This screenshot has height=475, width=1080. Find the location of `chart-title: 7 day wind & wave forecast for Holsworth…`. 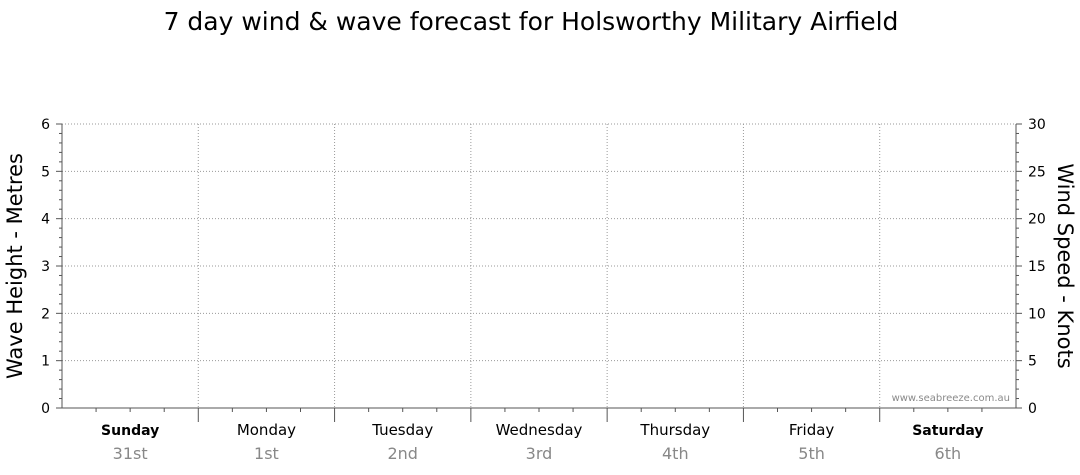

chart-title: 7 day wind & wave forecast for Holsworth… is located at coordinates (531, 21).